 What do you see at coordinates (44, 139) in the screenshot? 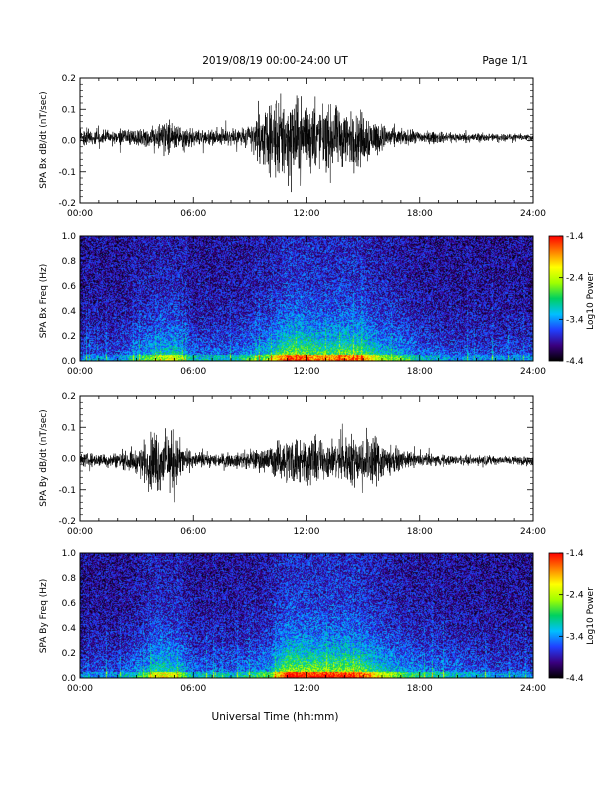
I see `bx-timeseries-ylabel: SPA Bx dB/dt (nT/sec)` at bounding box center [44, 139].